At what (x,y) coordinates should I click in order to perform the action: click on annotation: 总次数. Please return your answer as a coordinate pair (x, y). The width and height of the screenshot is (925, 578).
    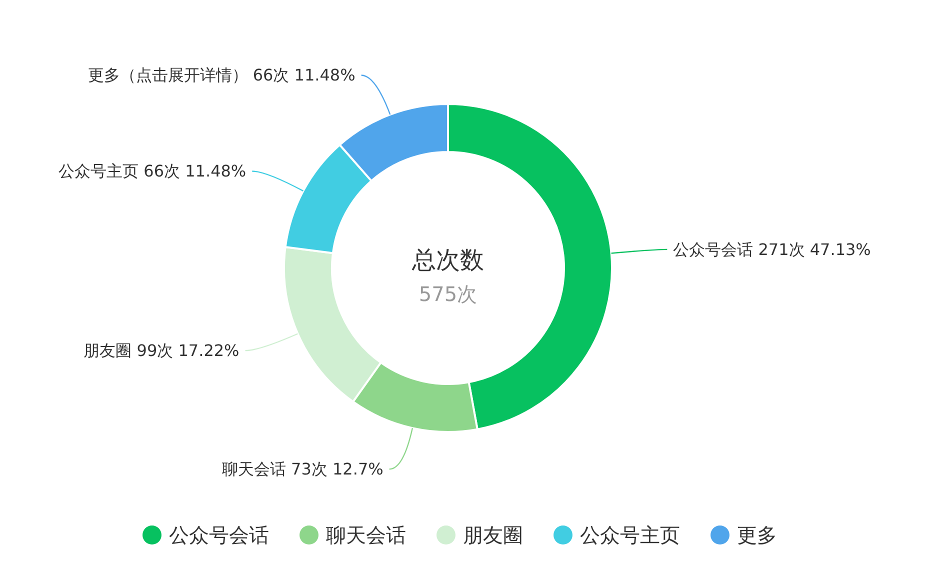
    Looking at the image, I should click on (448, 260).